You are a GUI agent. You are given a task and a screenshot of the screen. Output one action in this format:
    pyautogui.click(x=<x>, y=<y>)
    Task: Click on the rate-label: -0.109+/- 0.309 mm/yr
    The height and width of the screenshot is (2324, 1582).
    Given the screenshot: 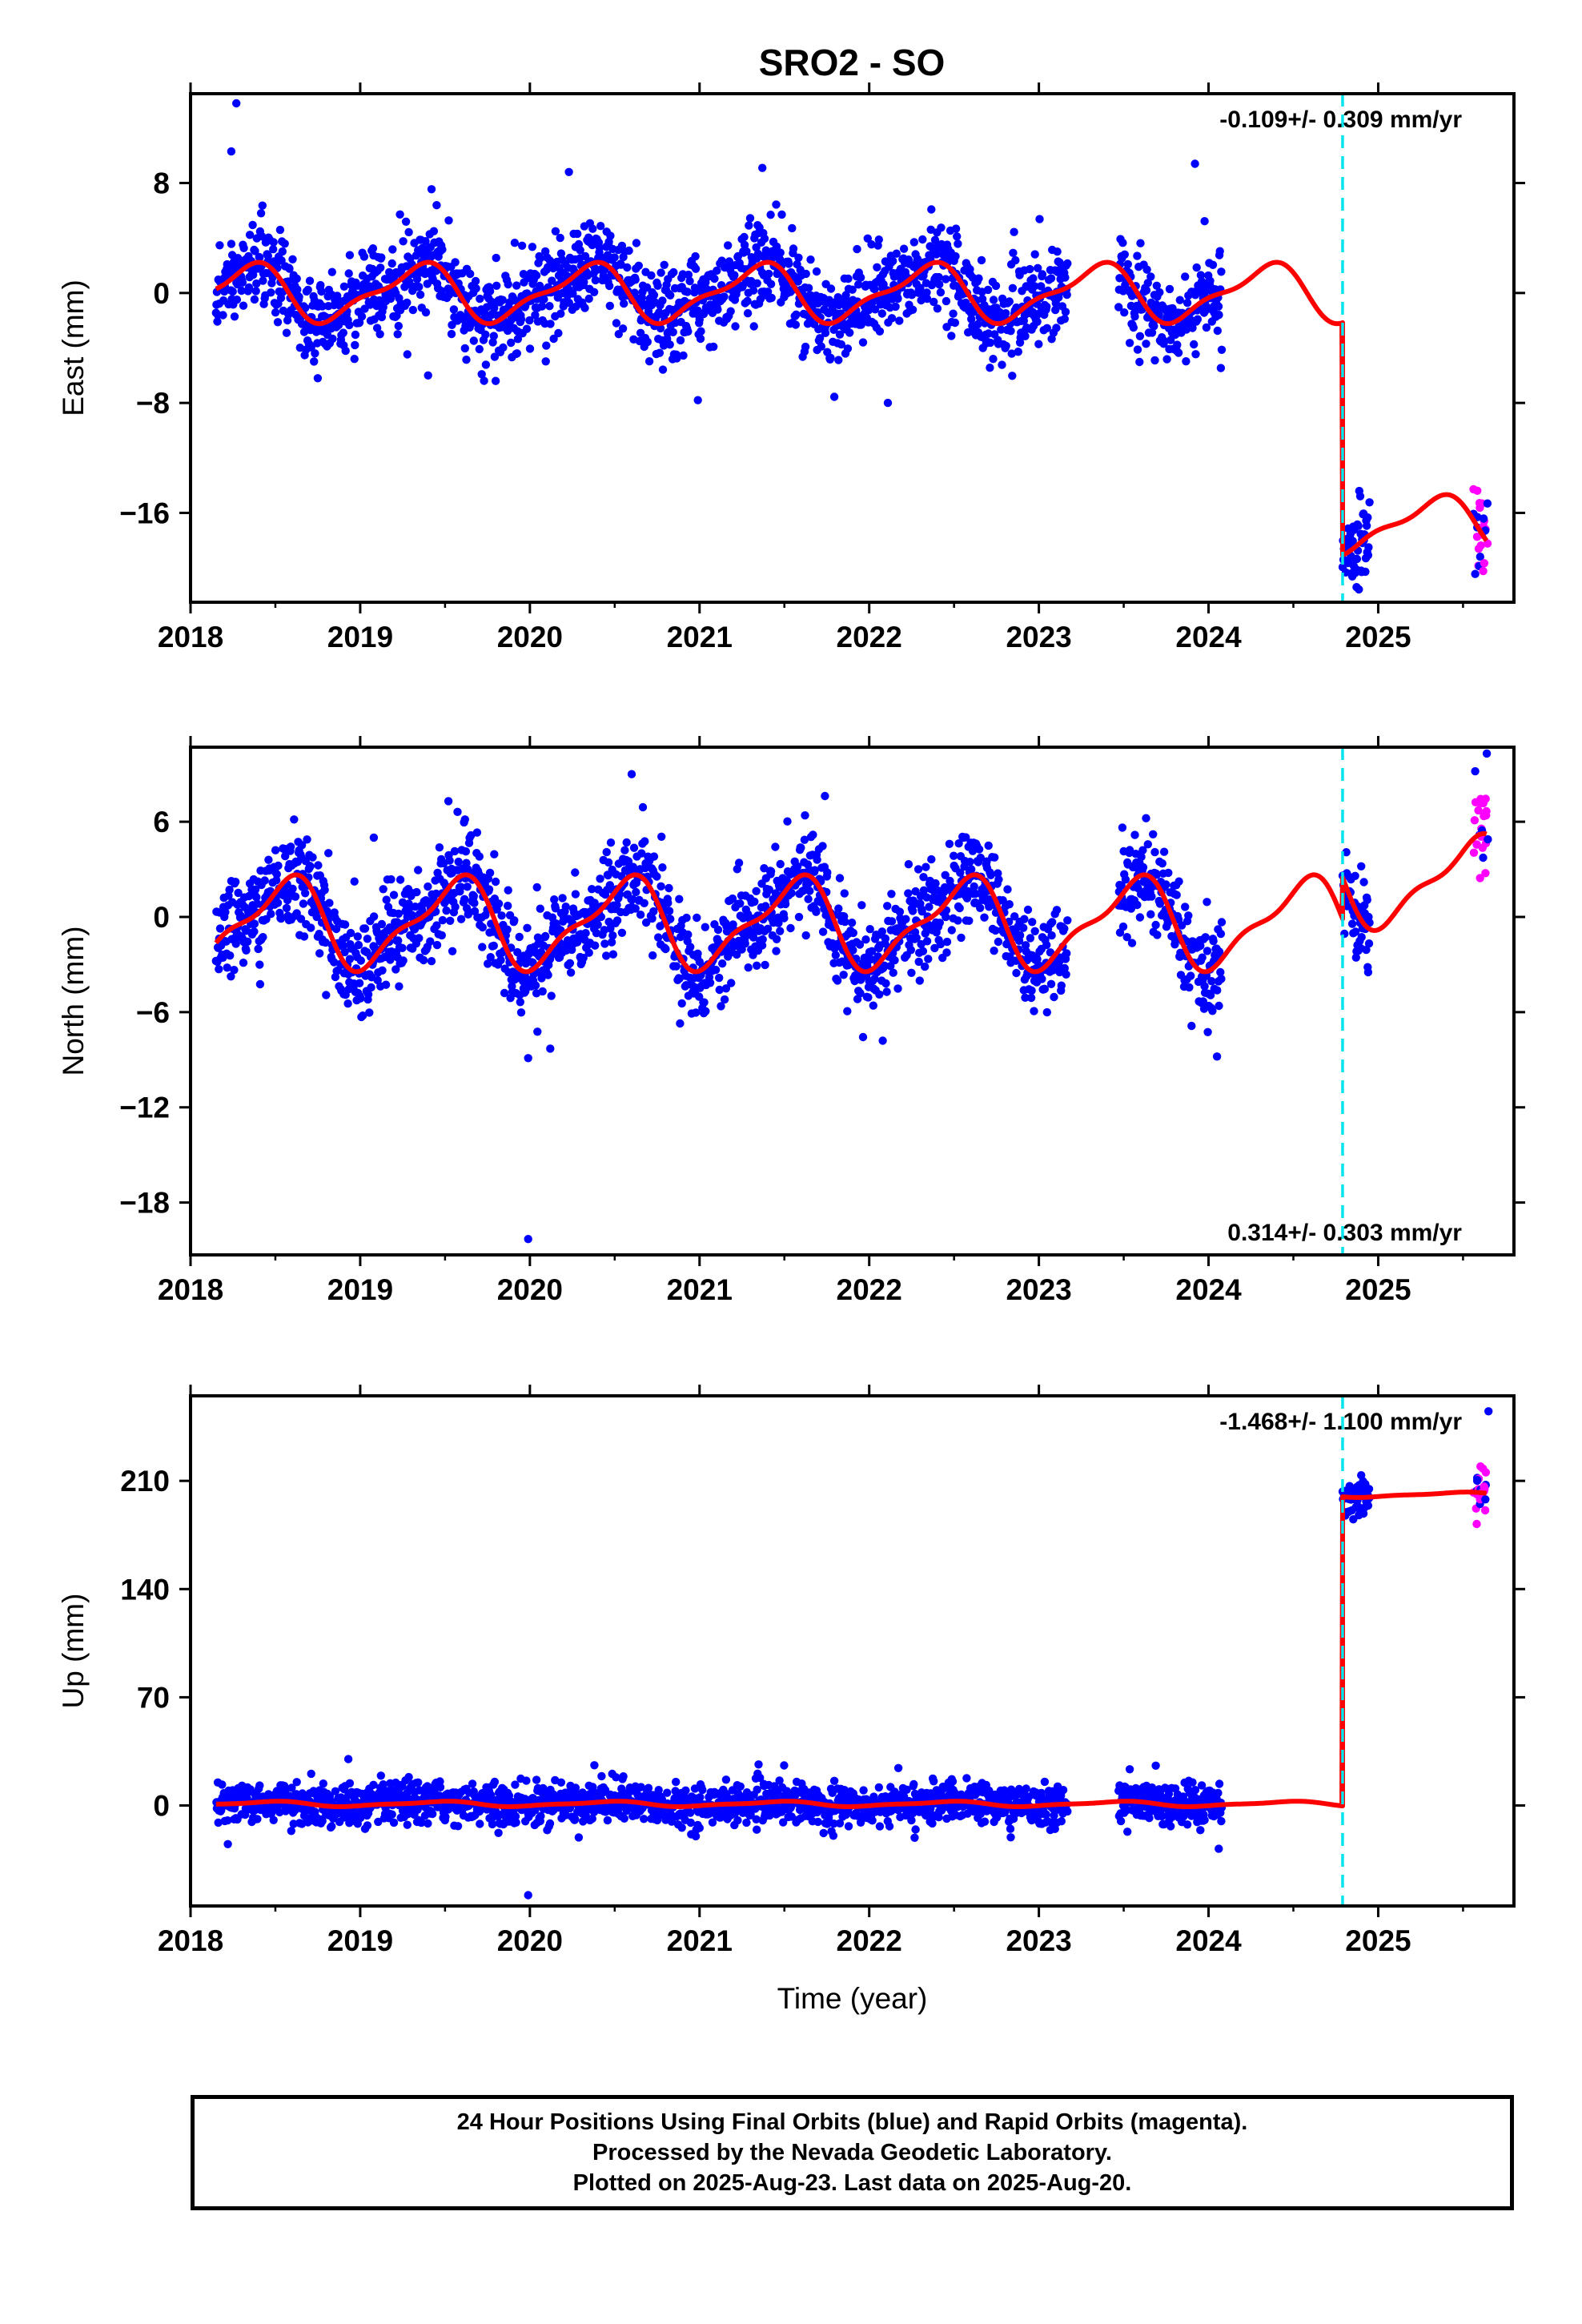 What is the action you would take?
    pyautogui.click(x=1340, y=120)
    